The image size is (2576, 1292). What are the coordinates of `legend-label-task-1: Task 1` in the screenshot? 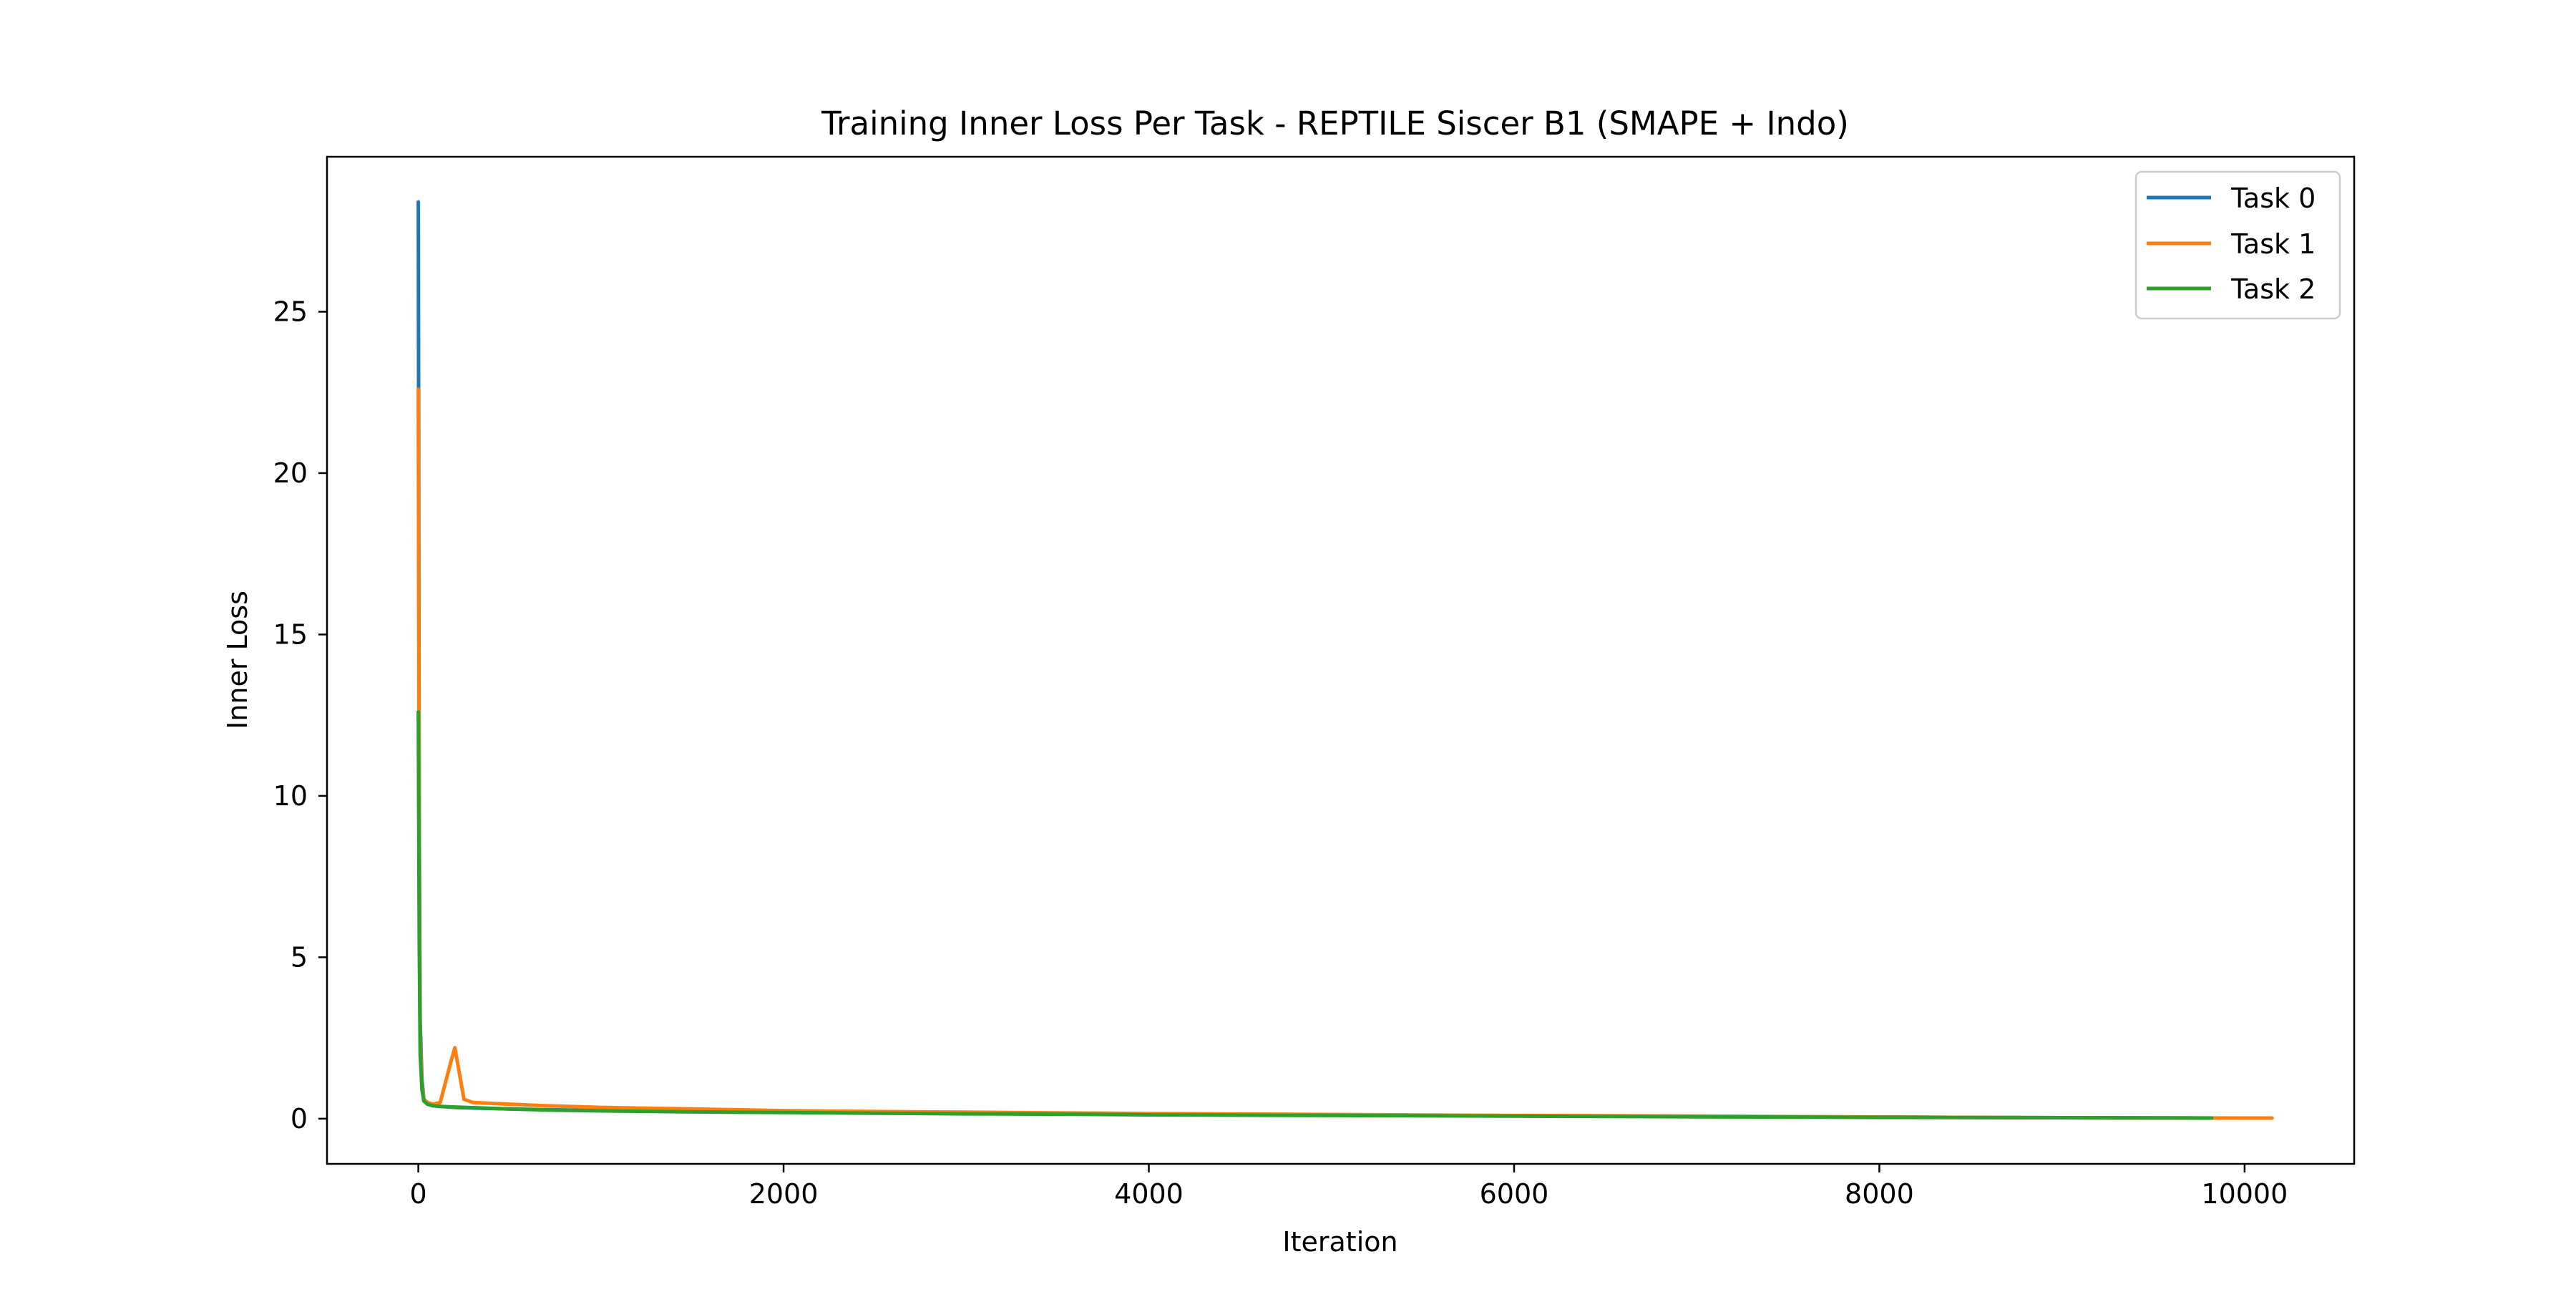 It's located at (2273, 244).